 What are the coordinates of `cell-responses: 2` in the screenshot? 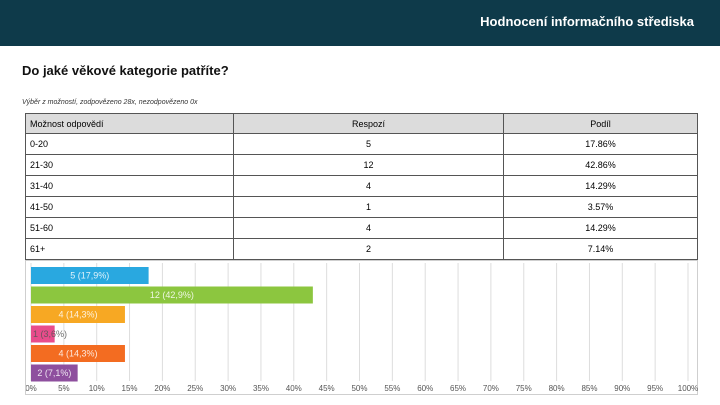 It's located at (368, 249).